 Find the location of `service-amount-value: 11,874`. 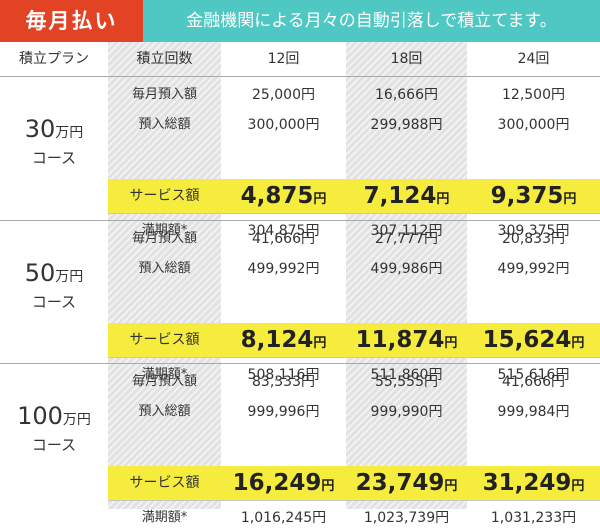

service-amount-value: 11,874 is located at coordinates (400, 340).